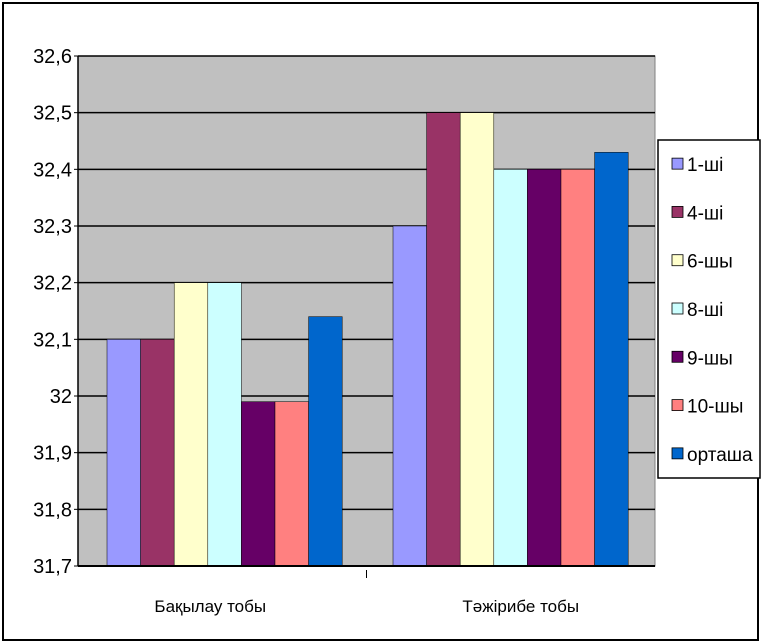 Image resolution: width=761 pixels, height=643 pixels. Describe the element at coordinates (720, 455) in the screenshot. I see `legend-label: орташа` at that location.